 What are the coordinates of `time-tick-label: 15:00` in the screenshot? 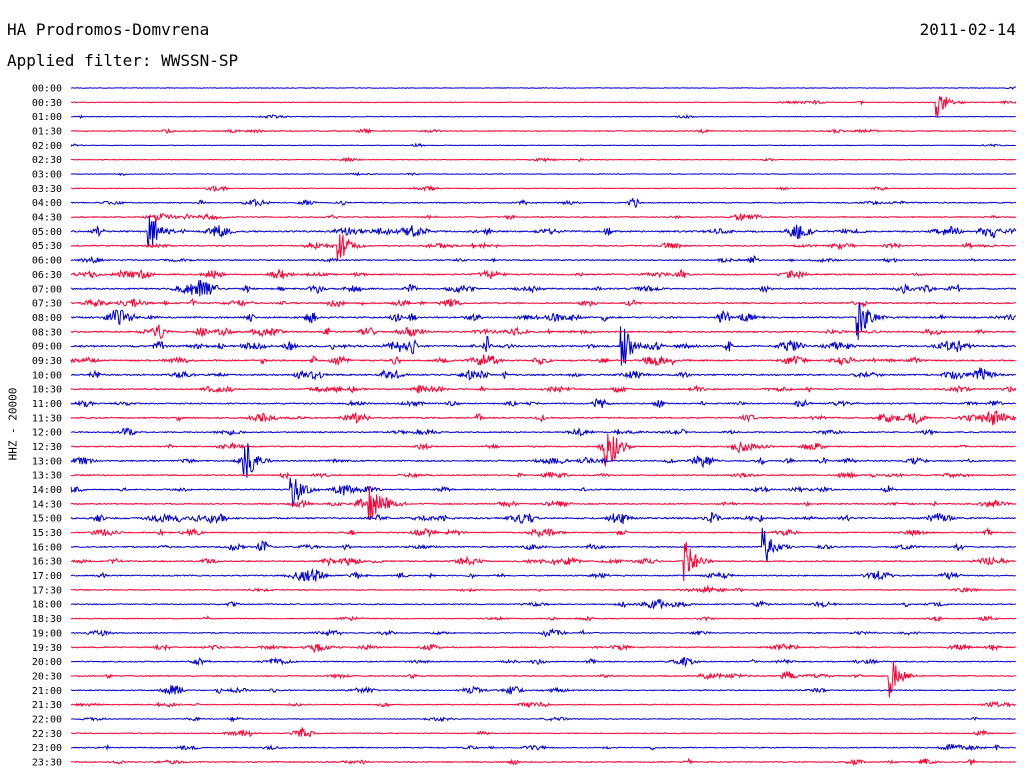 It's located at (47, 519).